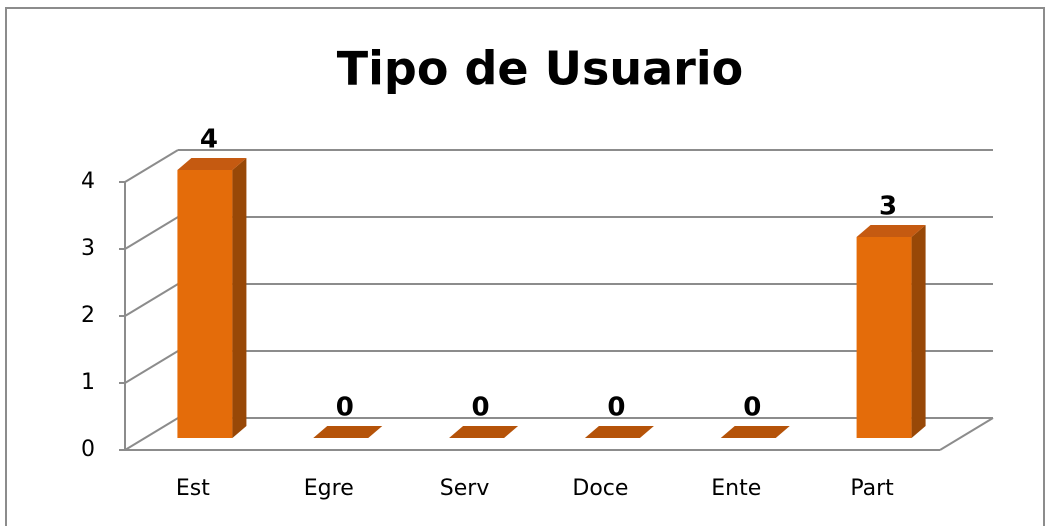 This screenshot has width=1051, height=526. Describe the element at coordinates (465, 488) in the screenshot. I see `x-tick-label: Serv` at that location.